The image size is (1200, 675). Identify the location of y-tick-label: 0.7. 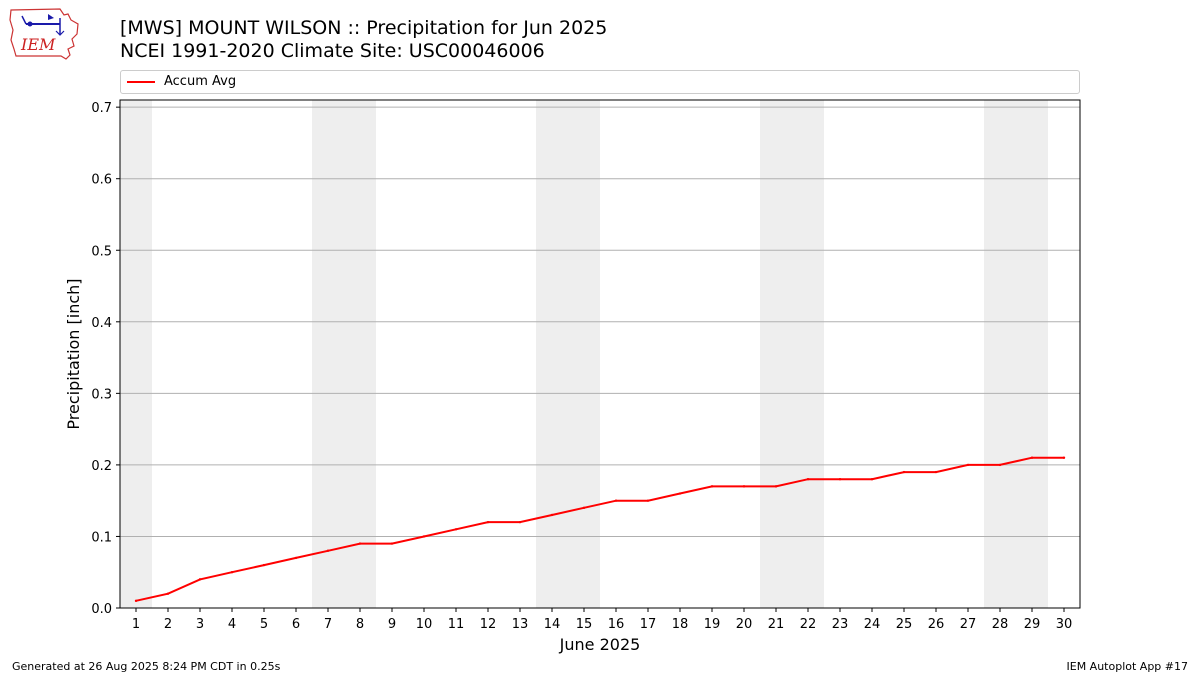
(101, 108).